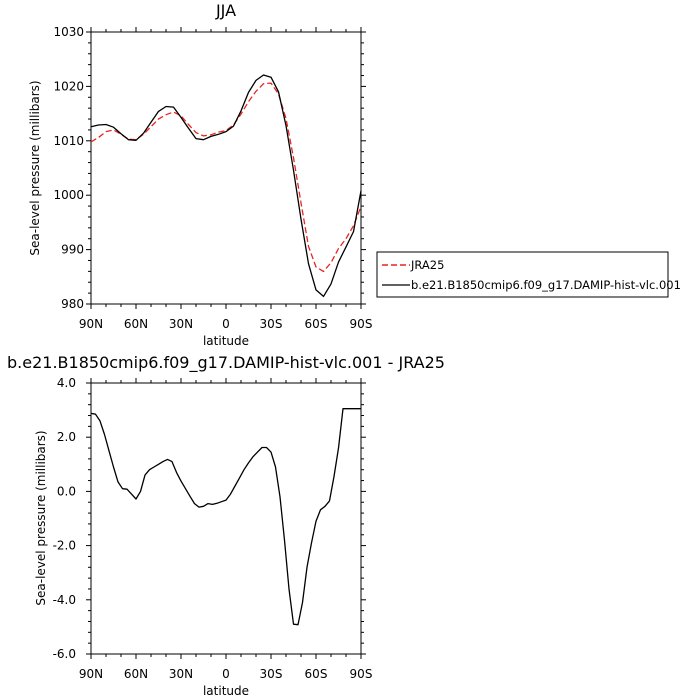 The width and height of the screenshot is (700, 700). What do you see at coordinates (226, 341) in the screenshot?
I see `x-axis-label: latitude` at bounding box center [226, 341].